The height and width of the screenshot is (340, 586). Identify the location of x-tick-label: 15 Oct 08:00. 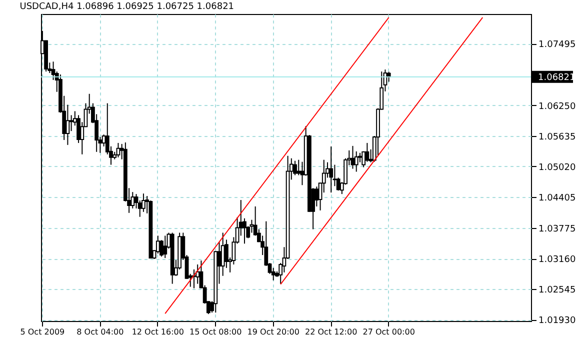
(216, 332).